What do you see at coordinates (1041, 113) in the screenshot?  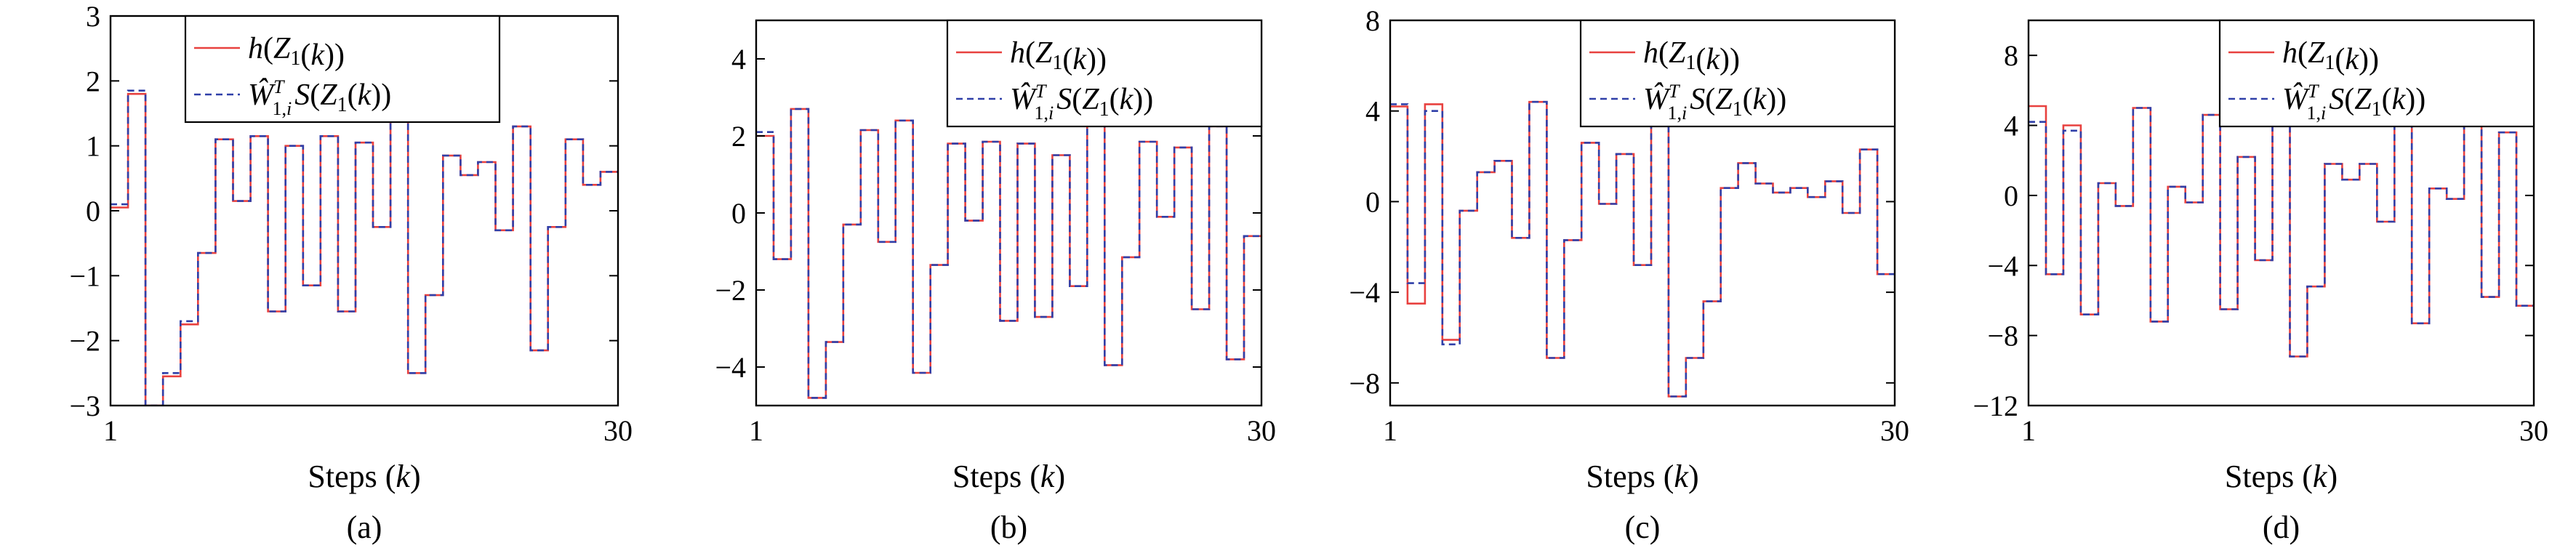 I see `legend-w-part: 1,` at bounding box center [1041, 113].